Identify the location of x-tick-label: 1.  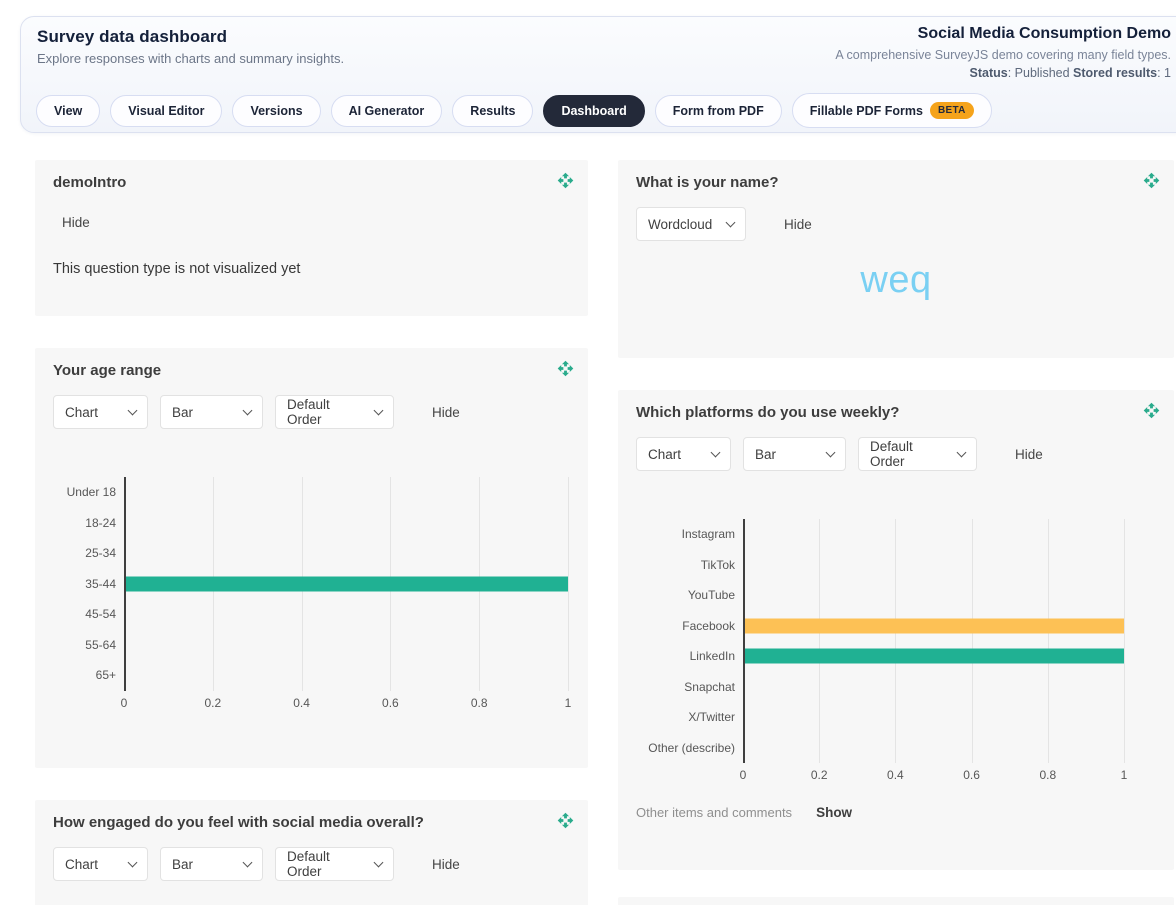
(1124, 775).